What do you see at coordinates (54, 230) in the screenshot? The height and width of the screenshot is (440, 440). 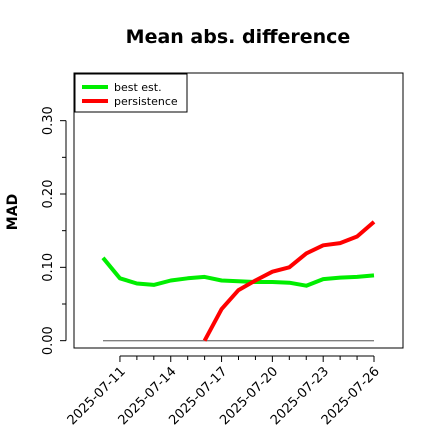 I see `y-axis: 0.00 0.10 0.20 0.30` at bounding box center [54, 230].